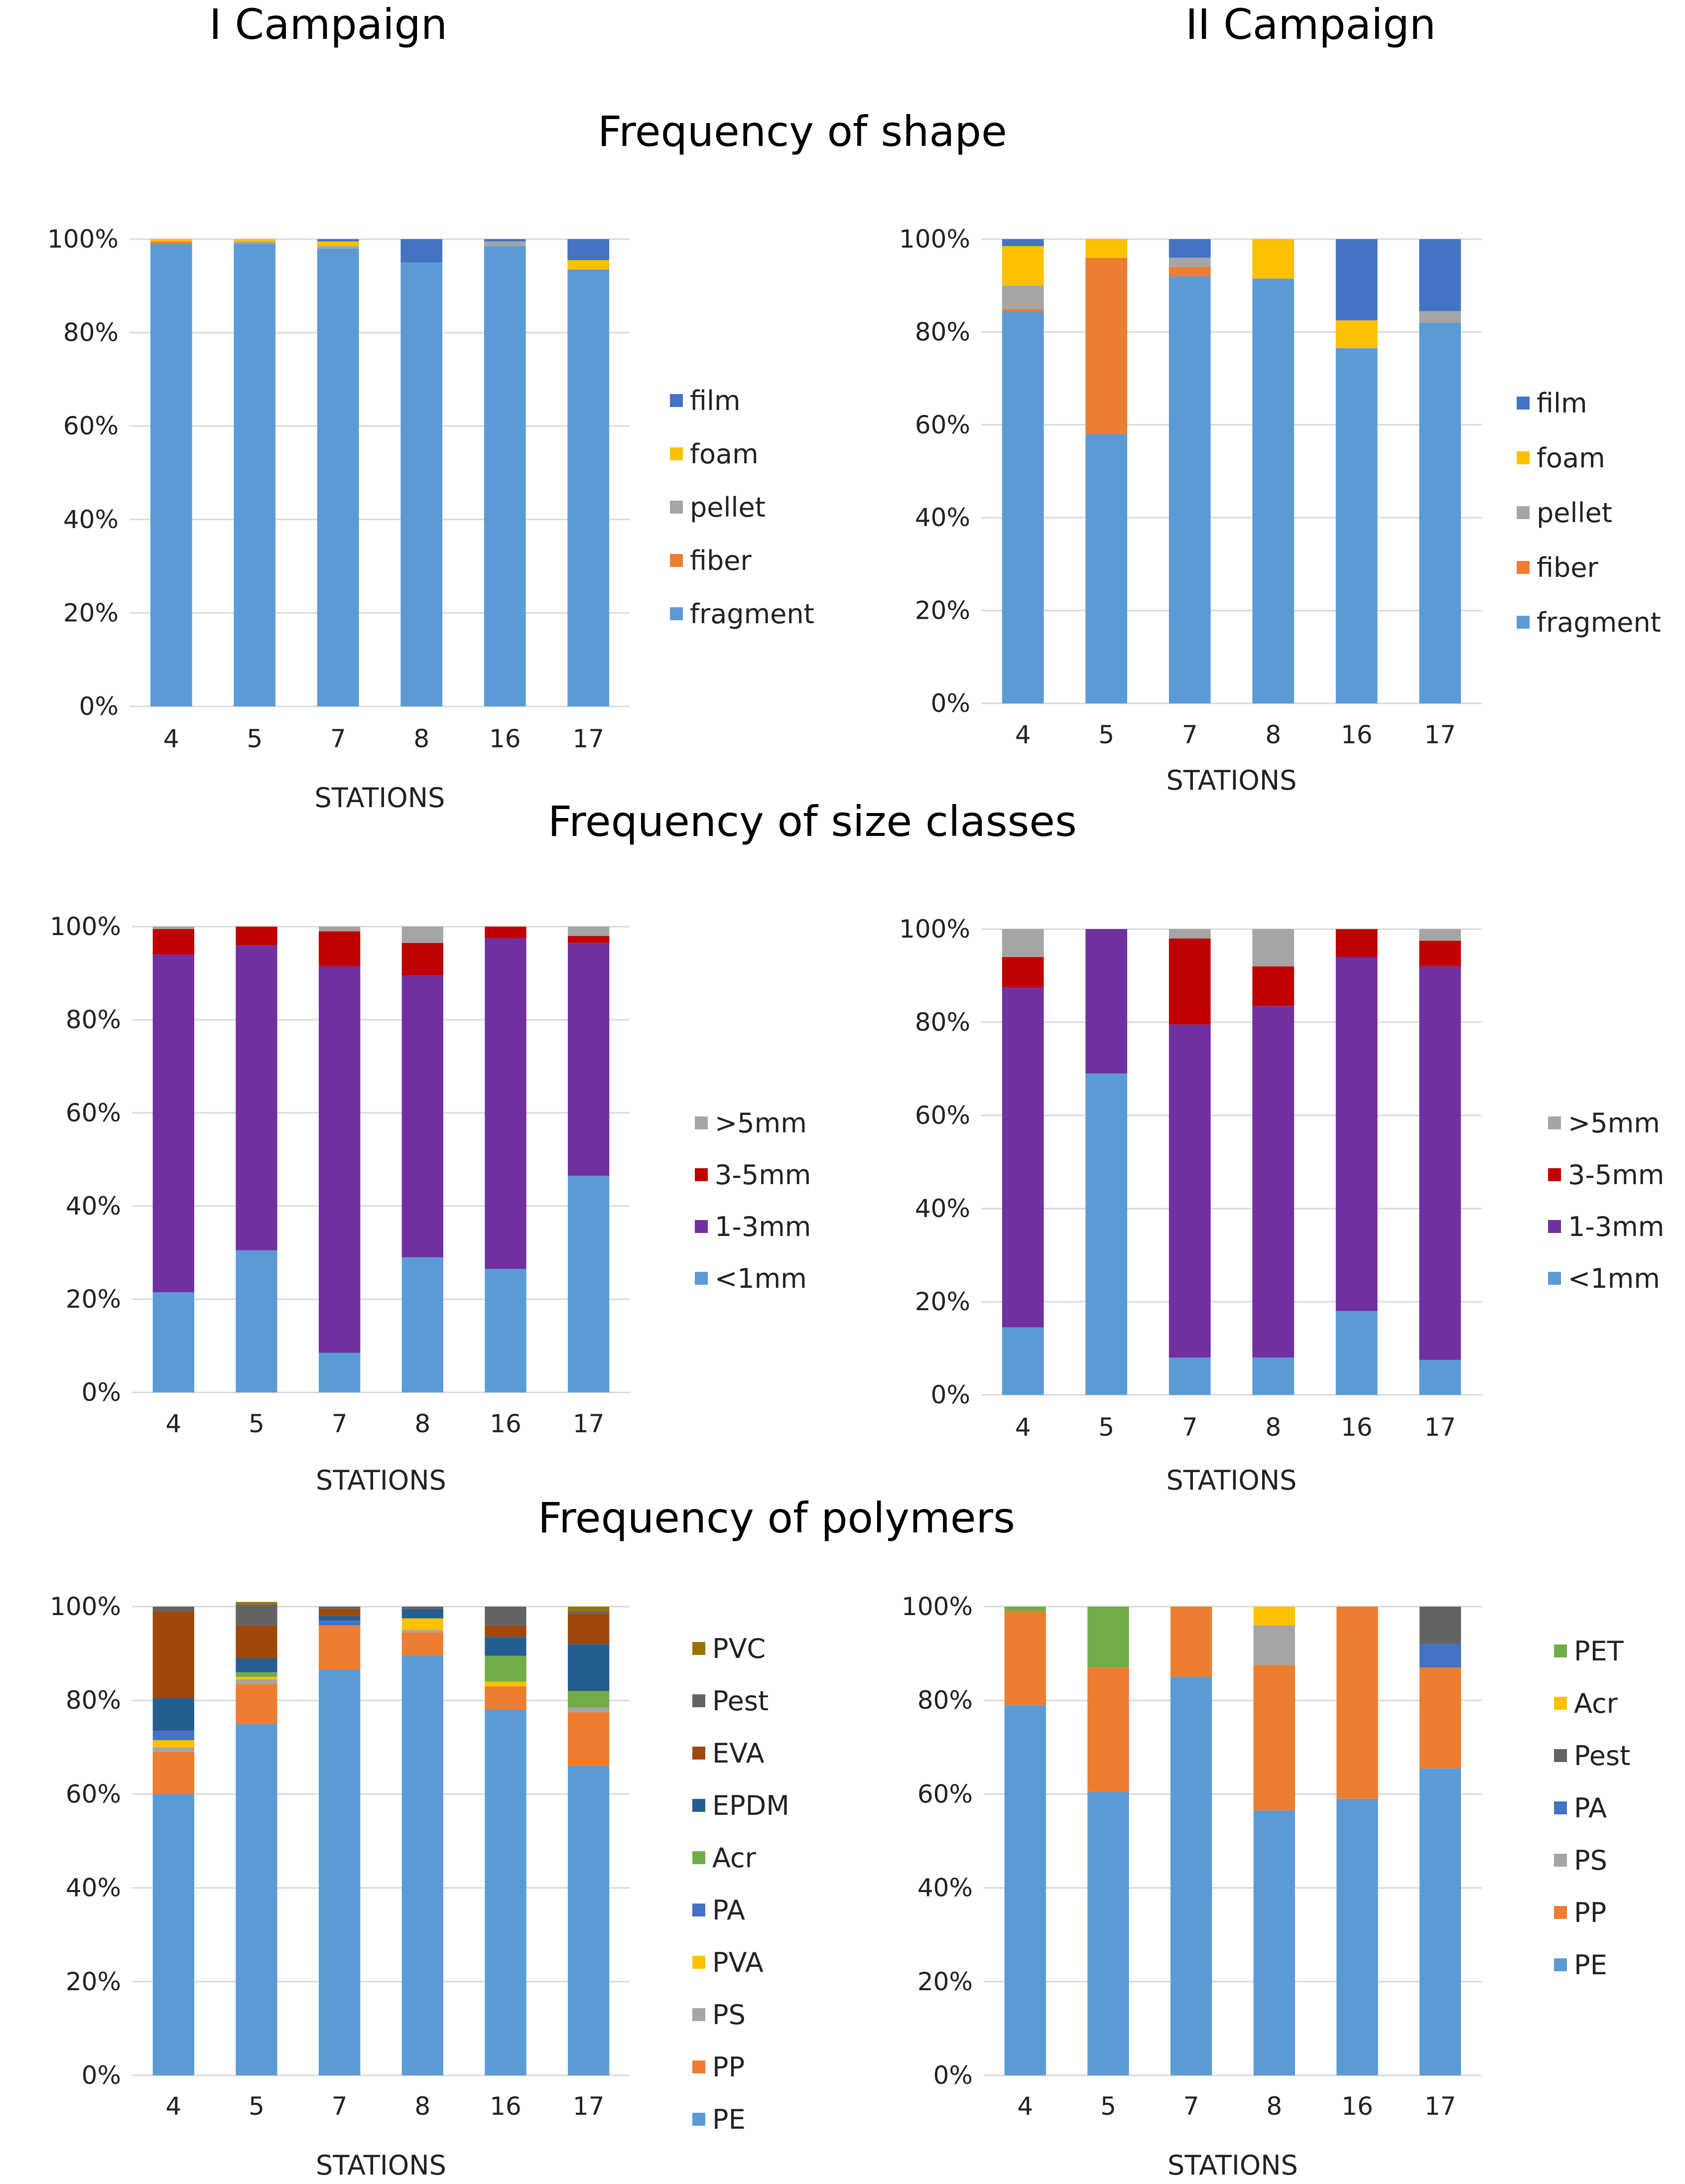 The image size is (1685, 2184). Describe the element at coordinates (422, 1423) in the screenshot. I see `x-tick-label: 8` at that location.